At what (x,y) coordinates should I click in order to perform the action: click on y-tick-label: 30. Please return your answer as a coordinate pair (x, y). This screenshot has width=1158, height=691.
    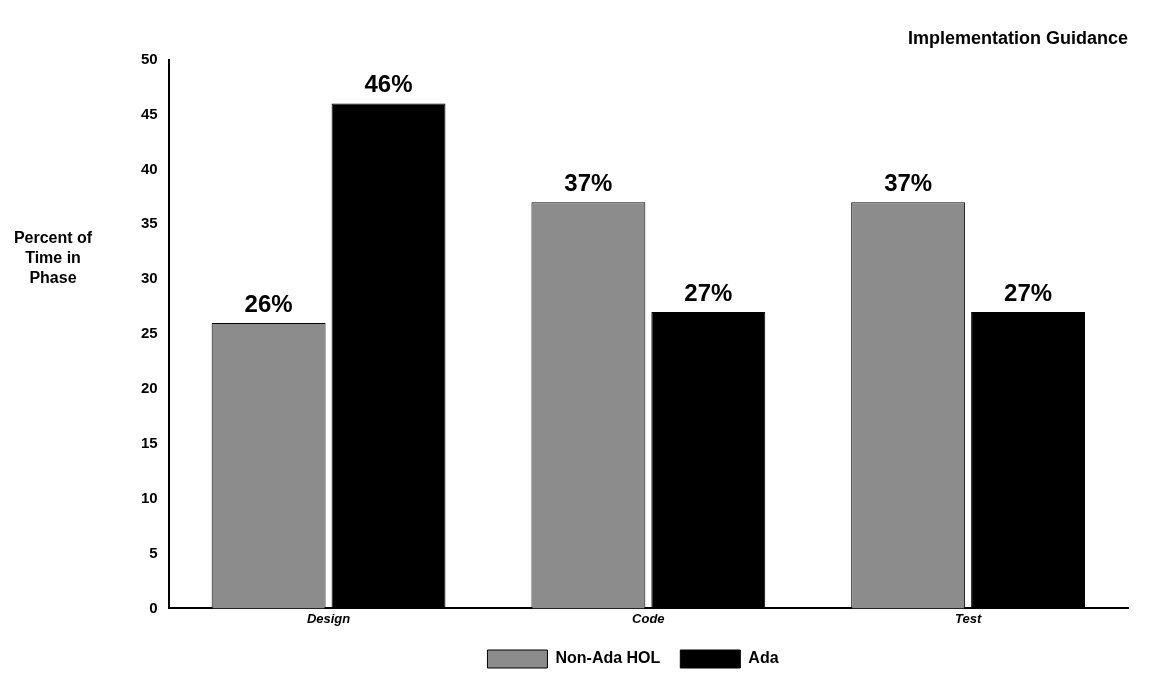
    Looking at the image, I should click on (149, 278).